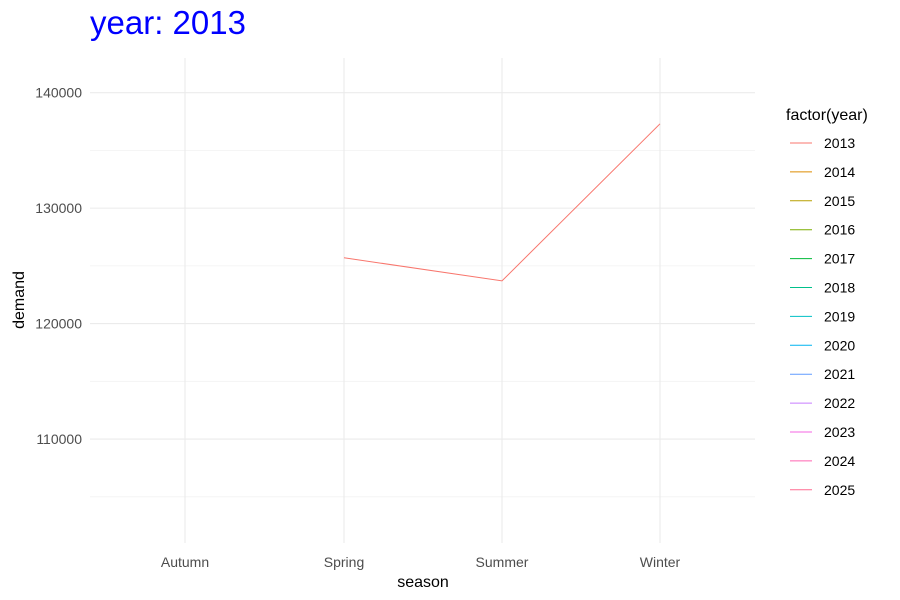  Describe the element at coordinates (839, 374) in the screenshot. I see `legend-label: 2021` at that location.